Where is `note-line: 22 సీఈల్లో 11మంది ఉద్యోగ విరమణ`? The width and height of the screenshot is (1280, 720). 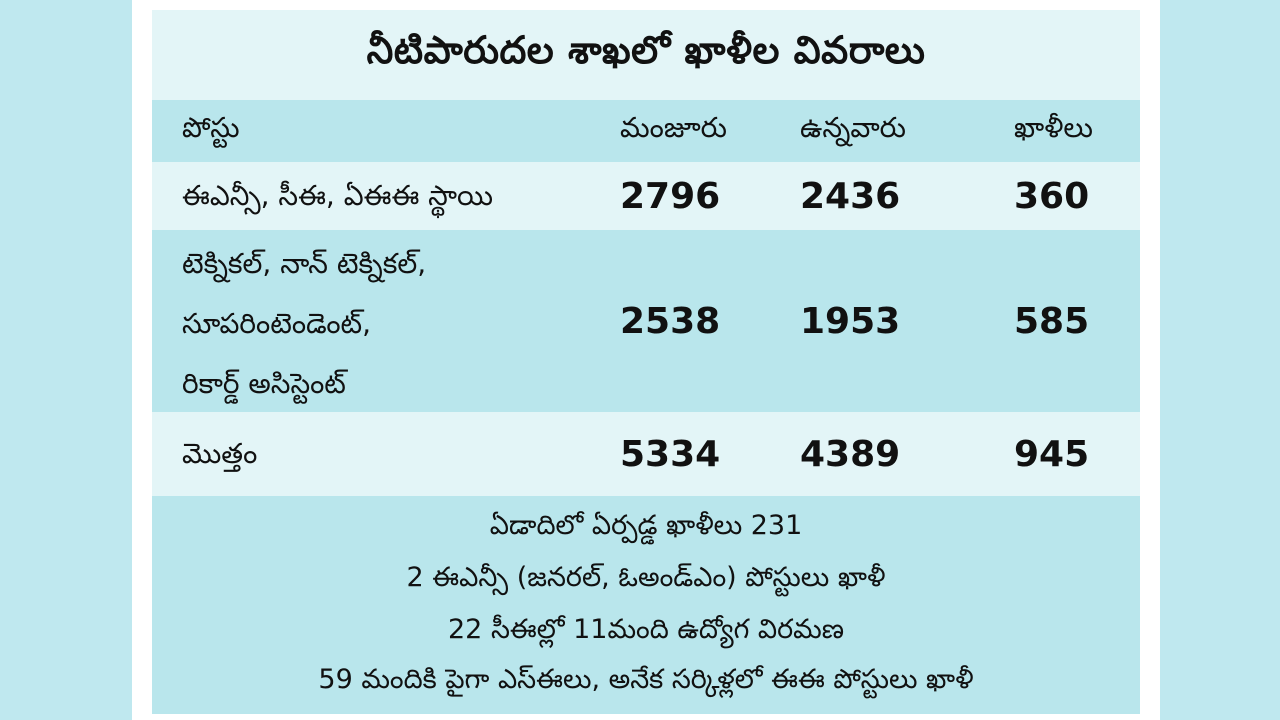
note-line: 22 సీఈల్లో 11మంది ఉద్యోగ విరమణ is located at coordinates (646, 629).